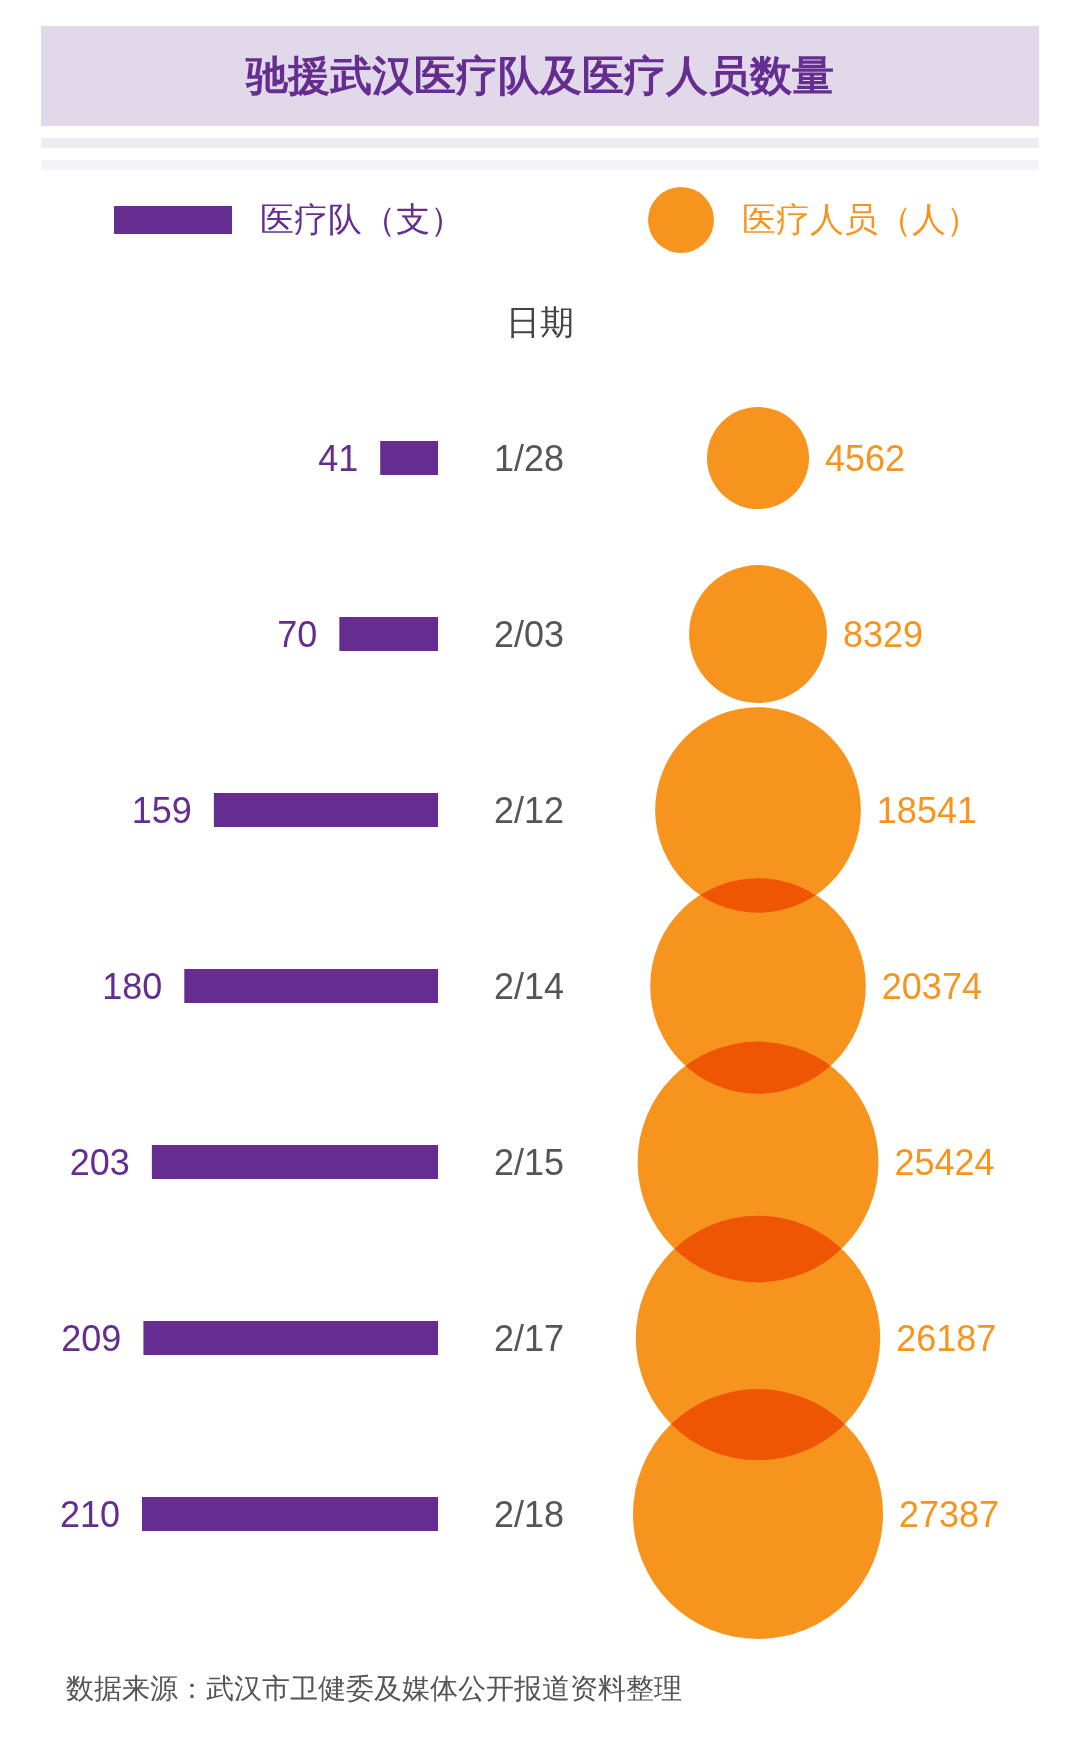 Image resolution: width=1080 pixels, height=1740 pixels. What do you see at coordinates (883, 634) in the screenshot?
I see `data-label: 8329` at bounding box center [883, 634].